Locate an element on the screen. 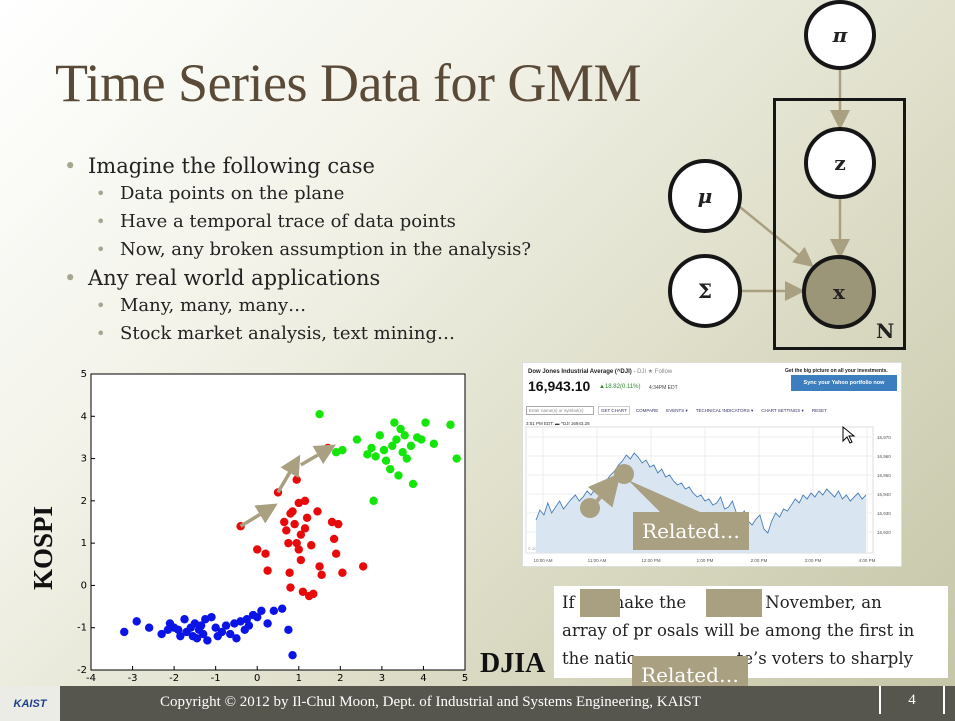 Image resolution: width=955 pixels, height=721 pixels. y-tick-label: 16,930 is located at coordinates (884, 513).